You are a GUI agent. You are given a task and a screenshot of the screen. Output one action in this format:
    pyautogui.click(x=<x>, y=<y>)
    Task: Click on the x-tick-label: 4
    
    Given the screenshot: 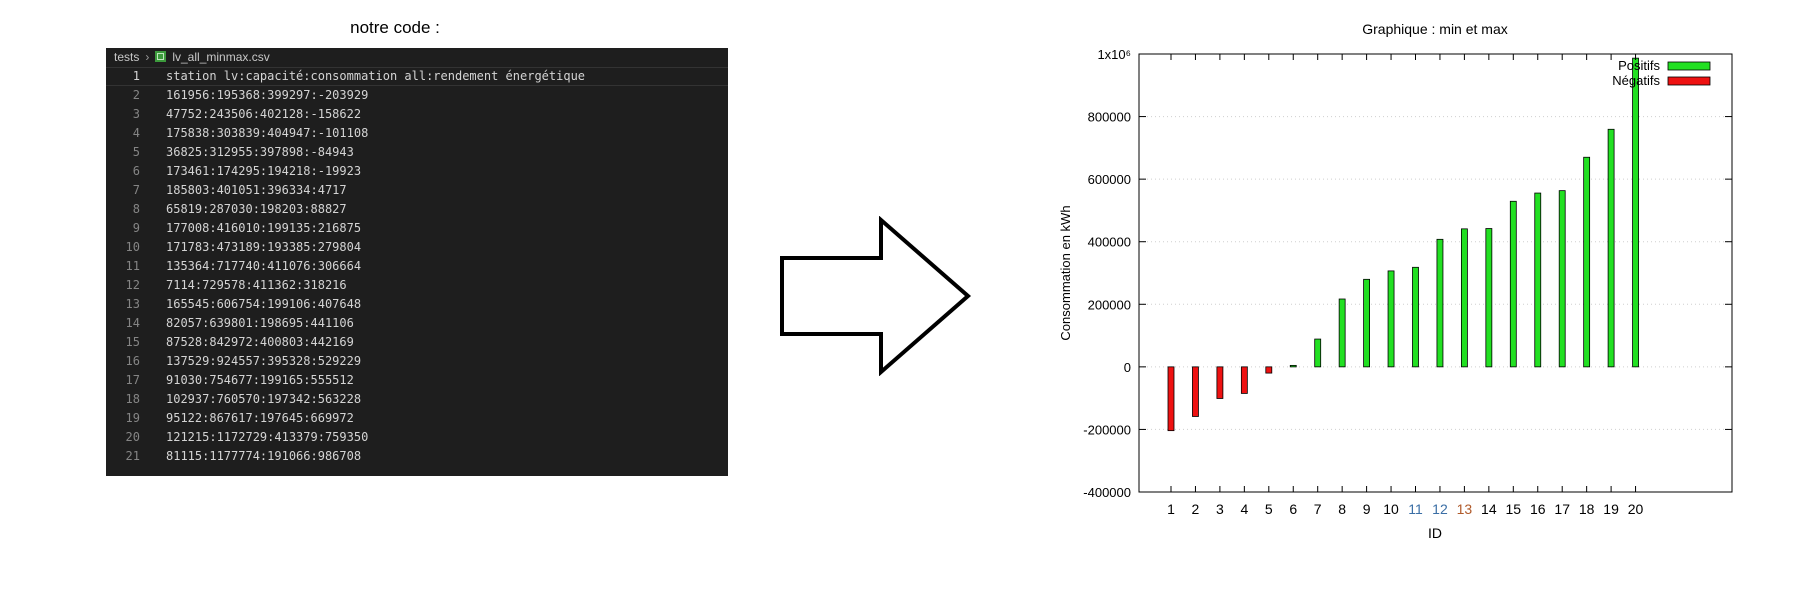 What is the action you would take?
    pyautogui.click(x=1244, y=509)
    